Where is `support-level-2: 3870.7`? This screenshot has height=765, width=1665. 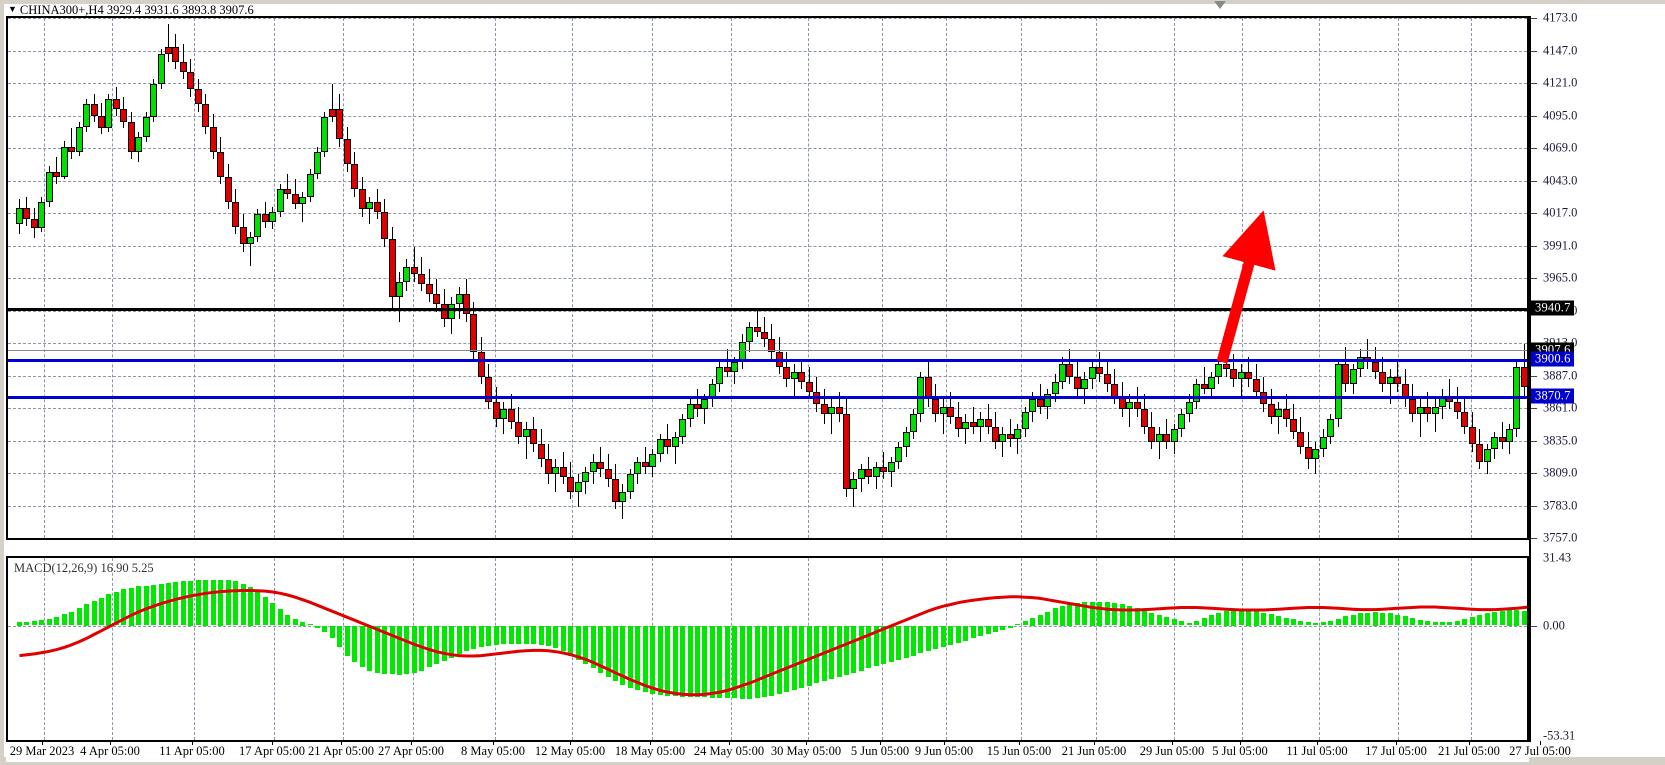
support-level-2: 3870.7 is located at coordinates (1552, 396).